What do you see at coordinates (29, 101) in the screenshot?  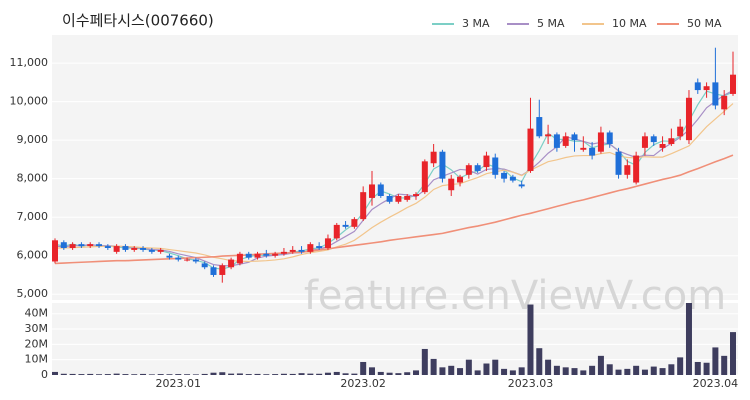 I see `y-tick-label: 10,000` at bounding box center [29, 101].